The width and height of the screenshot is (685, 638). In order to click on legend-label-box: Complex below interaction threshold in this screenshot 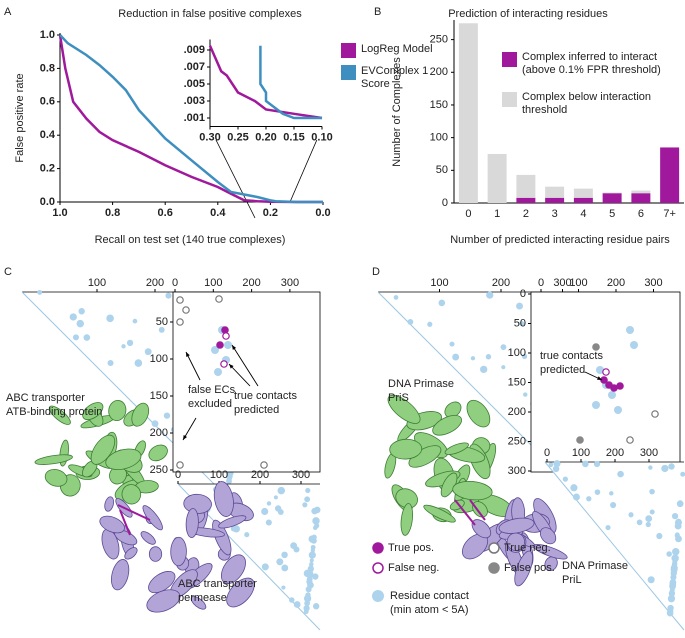, I will do `click(587, 103)`.